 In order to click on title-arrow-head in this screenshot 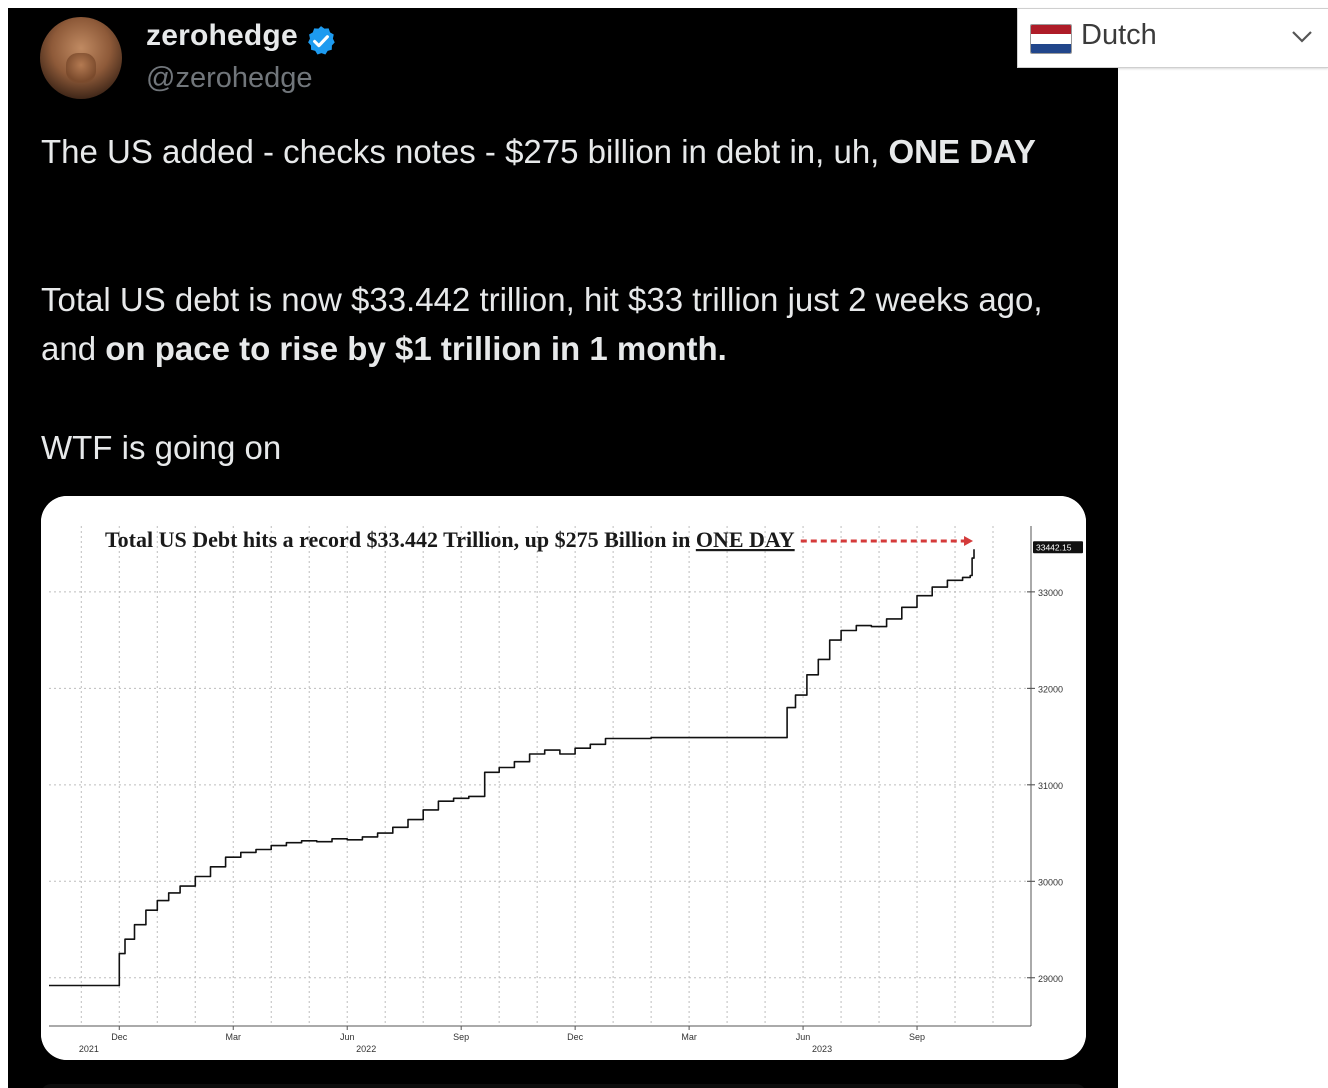, I will do `click(969, 541)`.